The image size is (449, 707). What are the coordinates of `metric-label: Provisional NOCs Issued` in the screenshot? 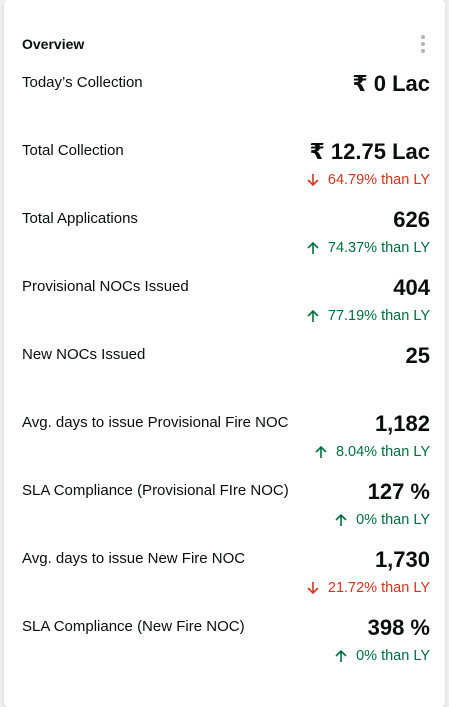 It's located at (105, 286).